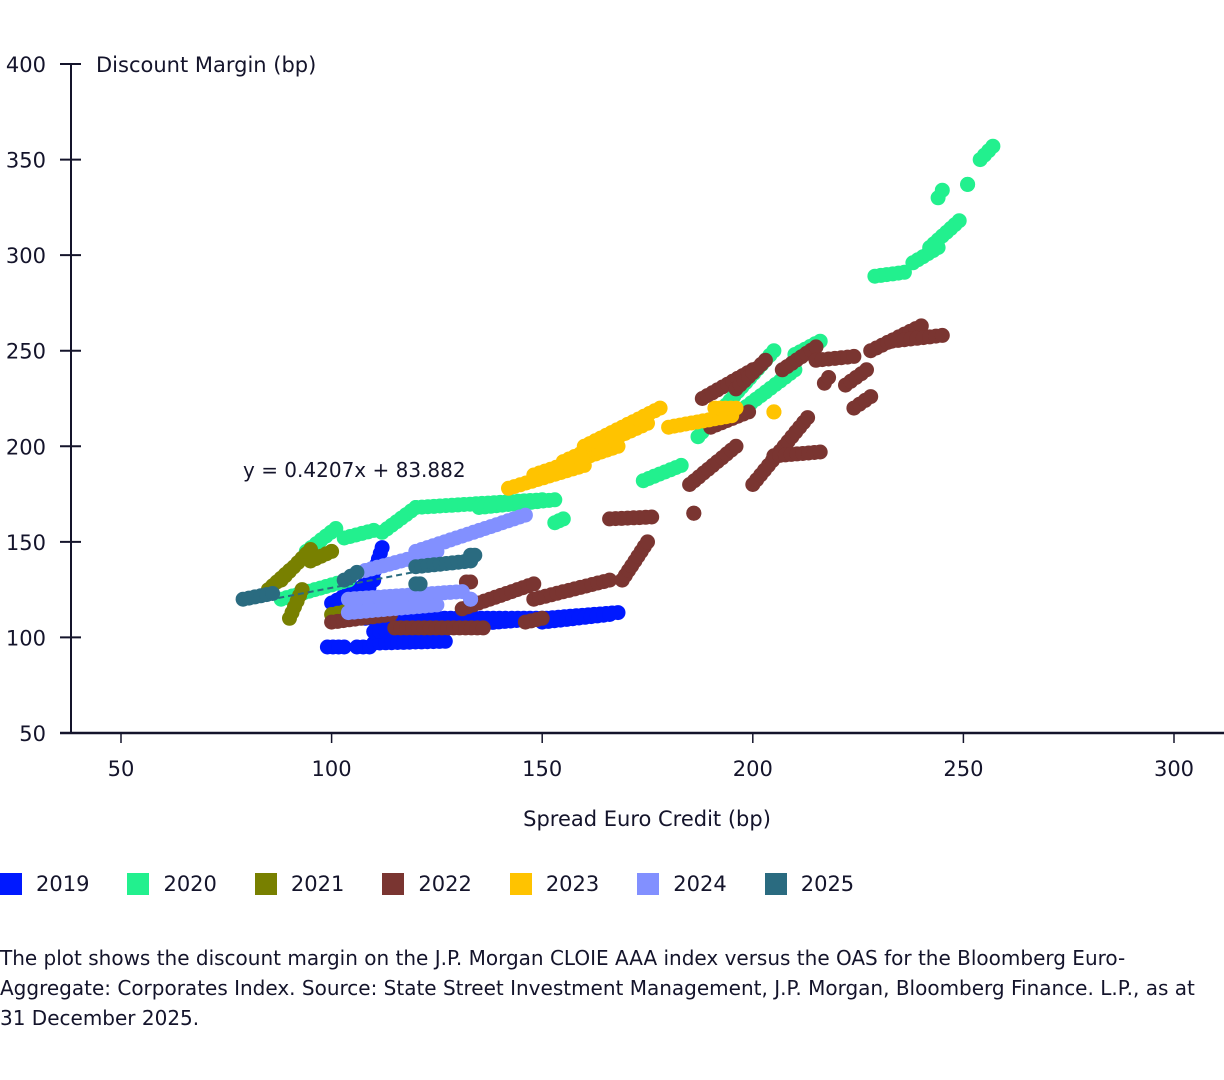 The image size is (1224, 1080). Describe the element at coordinates (26, 256) in the screenshot. I see `y-tick-label: 300` at that location.